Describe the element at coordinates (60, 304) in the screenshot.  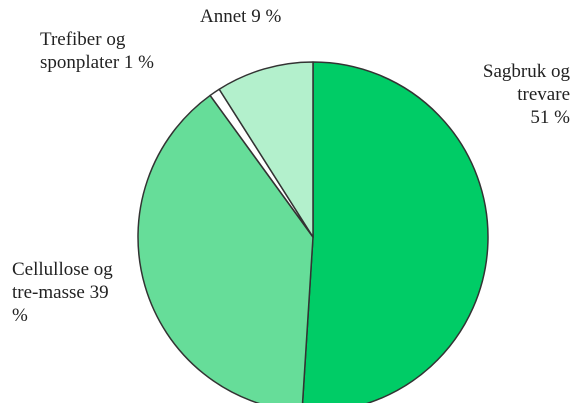
I see `value-label: 39 %` at that location.